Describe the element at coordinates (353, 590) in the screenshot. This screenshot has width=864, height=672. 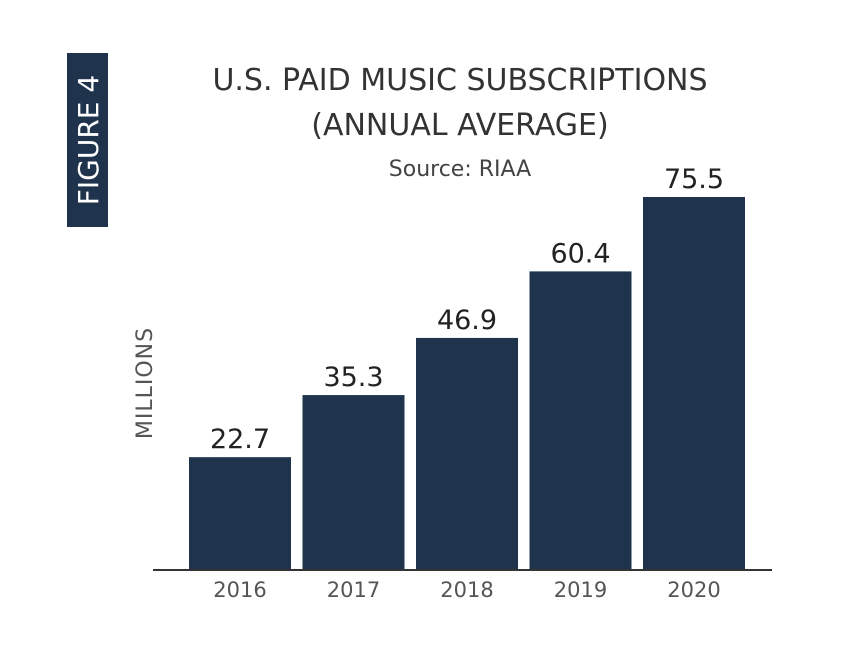
I see `x-tick-label-2017: 2017` at that location.